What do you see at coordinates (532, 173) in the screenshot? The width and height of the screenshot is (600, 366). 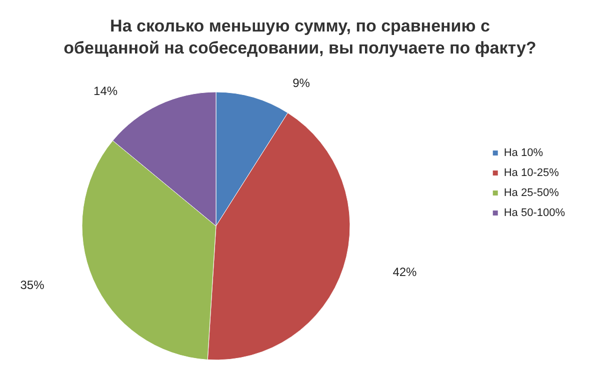 I see `legend-label: На 10-25%` at bounding box center [532, 173].